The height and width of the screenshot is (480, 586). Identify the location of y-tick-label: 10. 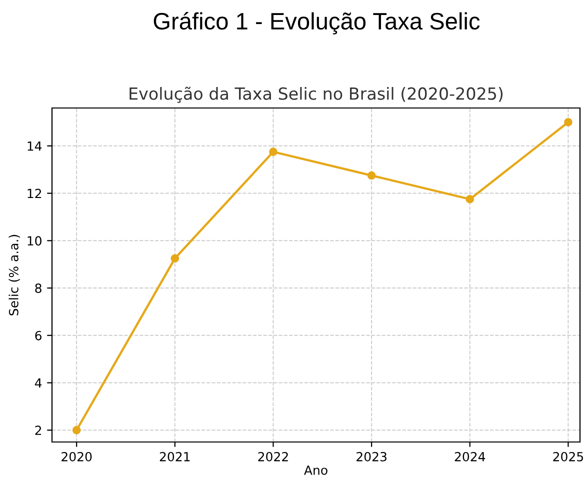
(35, 241).